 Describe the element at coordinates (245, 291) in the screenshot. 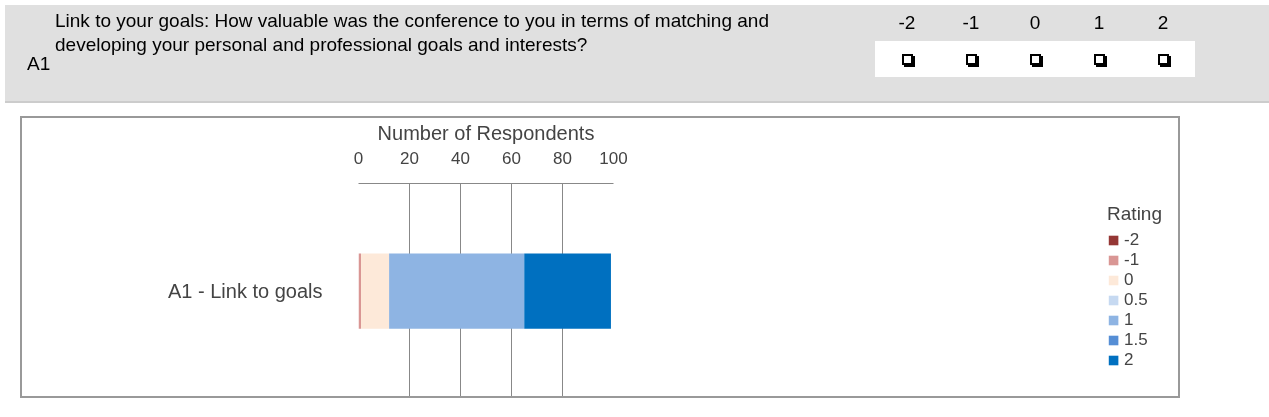

I see `y-tick-label: A1 - Link to goals` at that location.